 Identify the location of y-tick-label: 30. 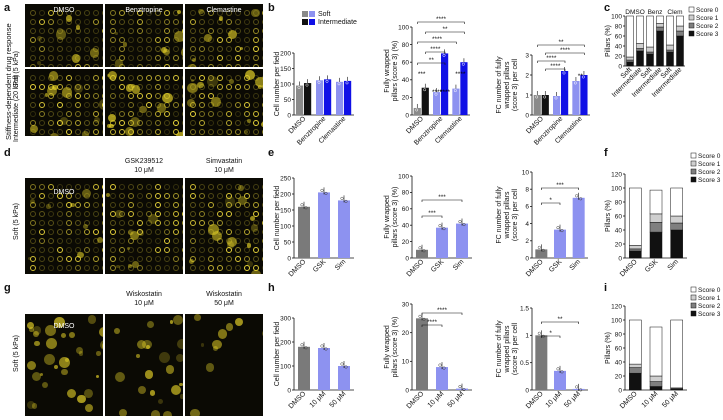
(406, 304).